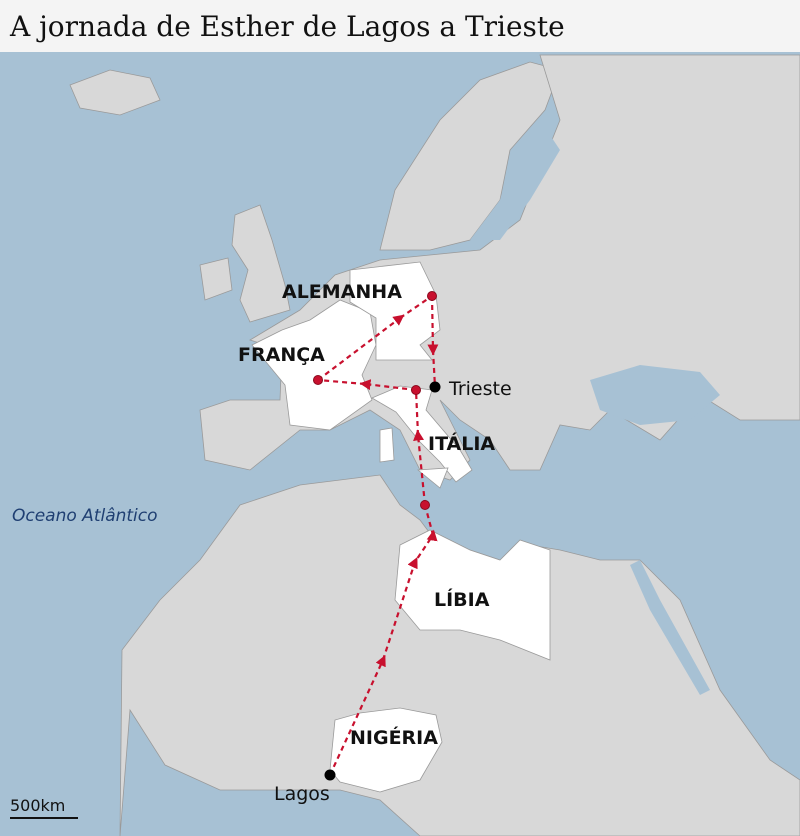 The height and width of the screenshot is (836, 800). What do you see at coordinates (416, 307) in the screenshot?
I see `route-germany-link` at bounding box center [416, 307].